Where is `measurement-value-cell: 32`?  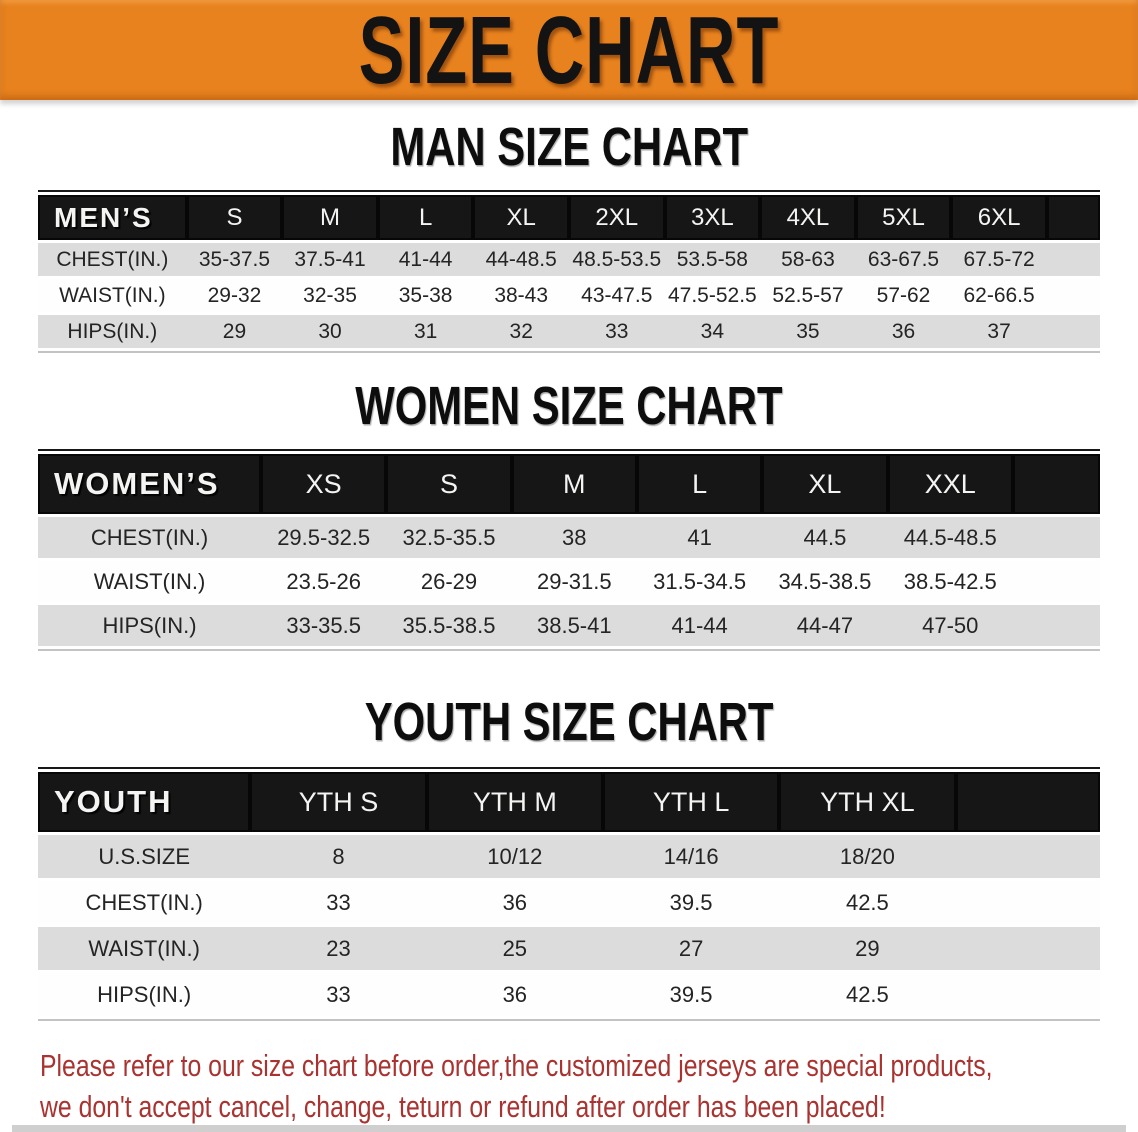
measurement-value-cell: 32 is located at coordinates (521, 331).